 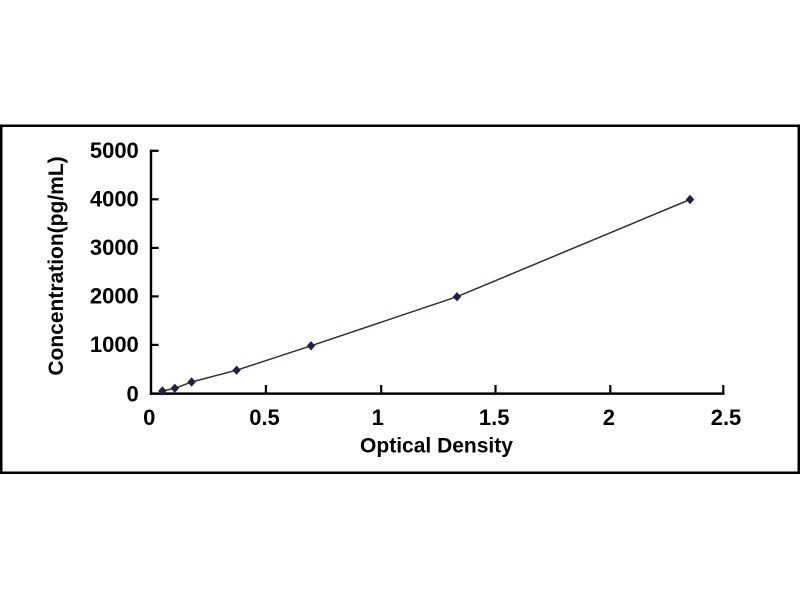 I want to click on svg-text: 1000, so click(x=114, y=344).